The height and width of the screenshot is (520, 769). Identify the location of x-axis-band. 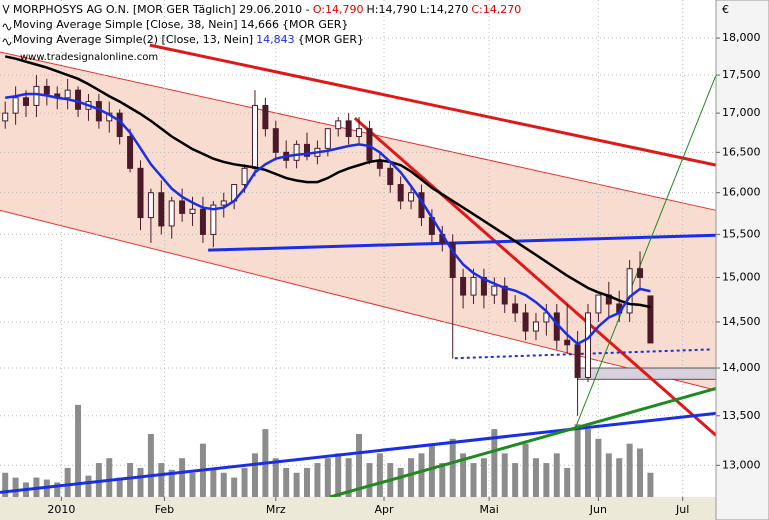
(358, 508).